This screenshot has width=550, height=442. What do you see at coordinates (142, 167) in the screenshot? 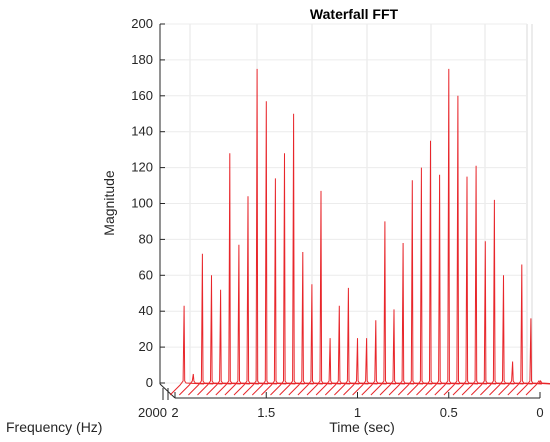
I see `y-tick-label: 120` at bounding box center [142, 167].